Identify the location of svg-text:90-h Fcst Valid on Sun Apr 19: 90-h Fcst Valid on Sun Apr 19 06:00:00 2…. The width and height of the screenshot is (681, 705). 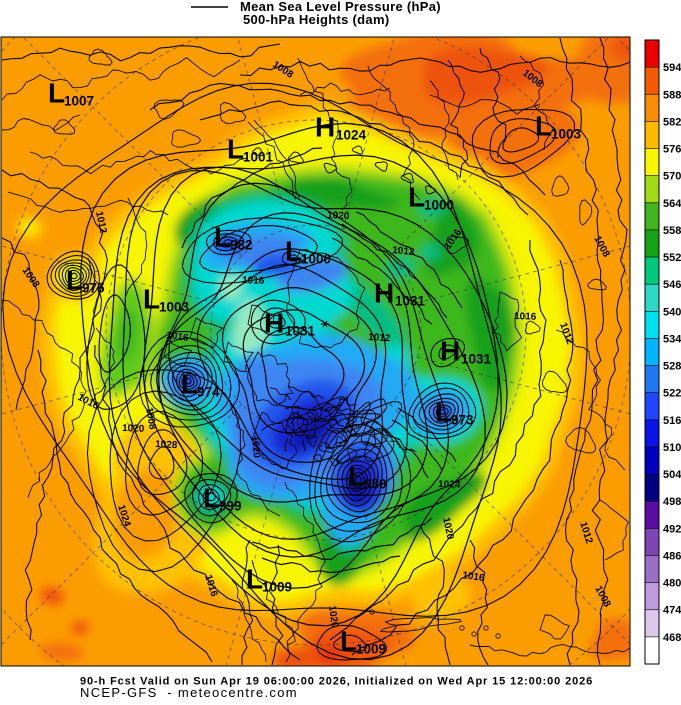
(336, 682).